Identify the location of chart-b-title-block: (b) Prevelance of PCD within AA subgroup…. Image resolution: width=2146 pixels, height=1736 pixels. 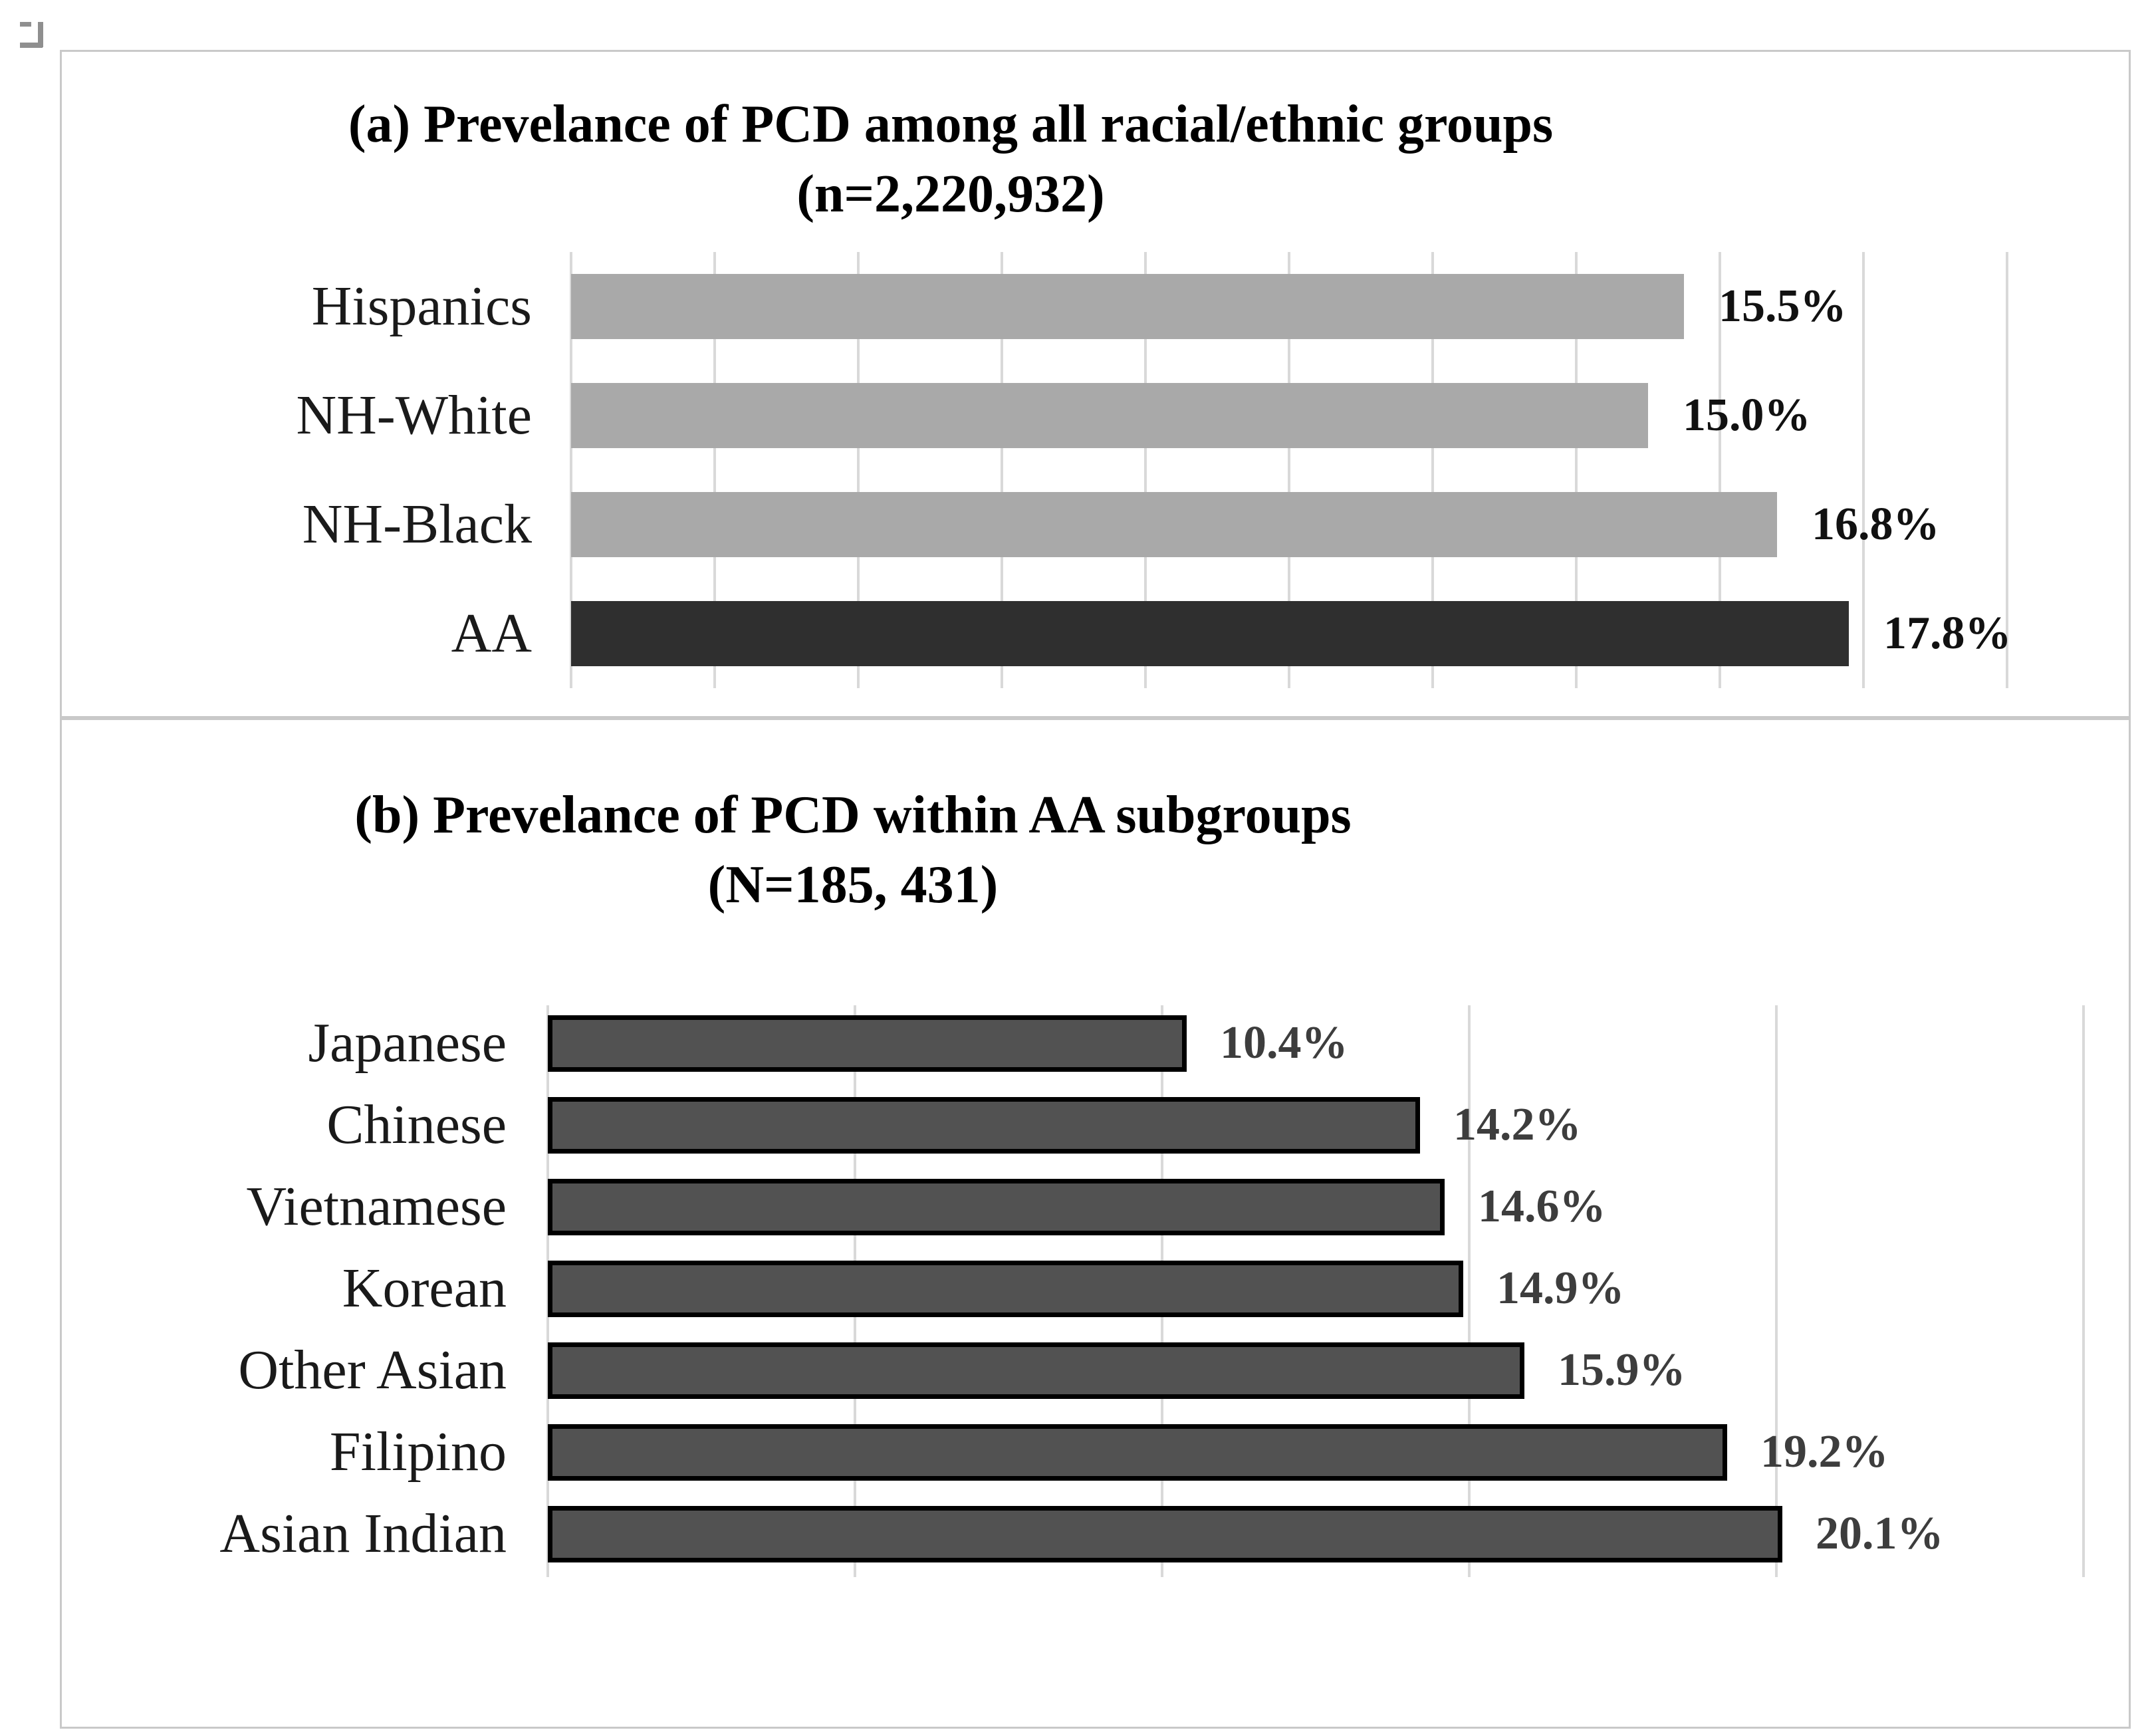
(853, 850).